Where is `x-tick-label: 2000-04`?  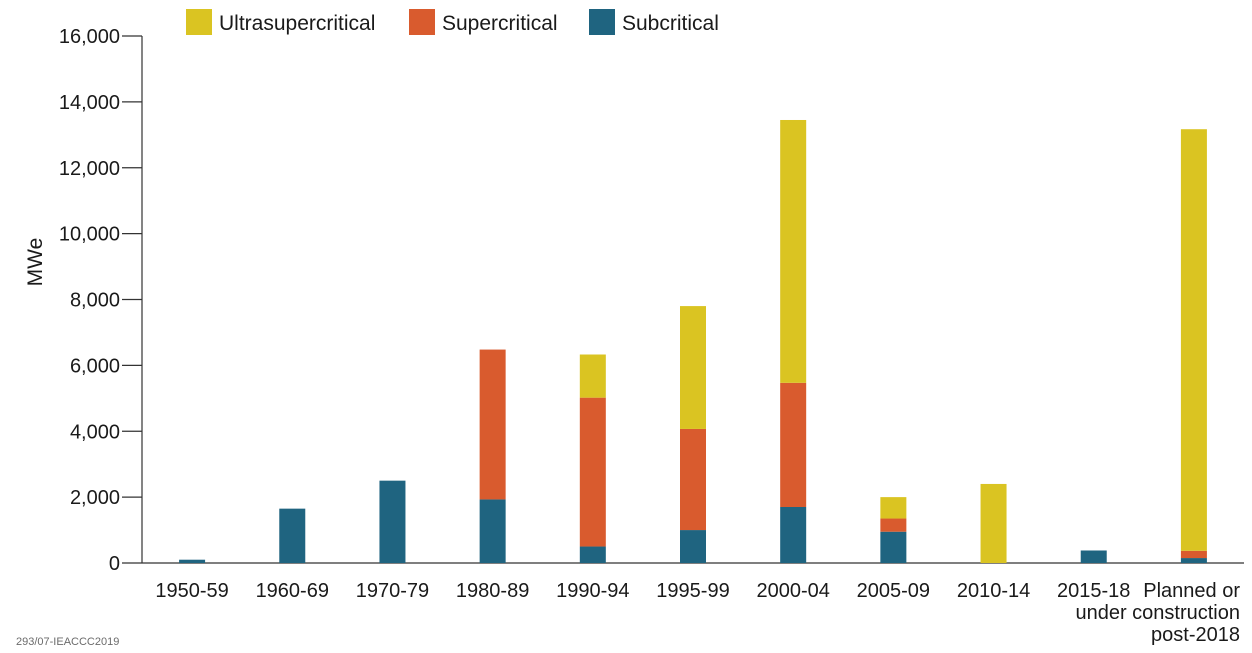
x-tick-label: 2000-04 is located at coordinates (792, 591).